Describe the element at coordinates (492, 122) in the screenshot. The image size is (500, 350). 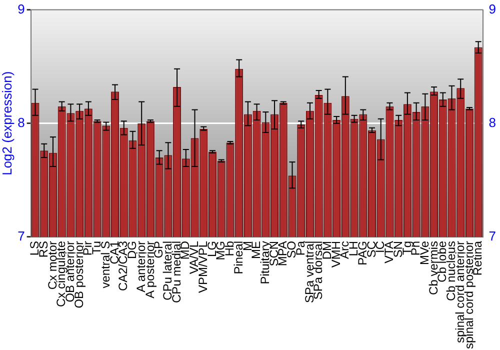
I see `y2-tick-label: 8` at that location.